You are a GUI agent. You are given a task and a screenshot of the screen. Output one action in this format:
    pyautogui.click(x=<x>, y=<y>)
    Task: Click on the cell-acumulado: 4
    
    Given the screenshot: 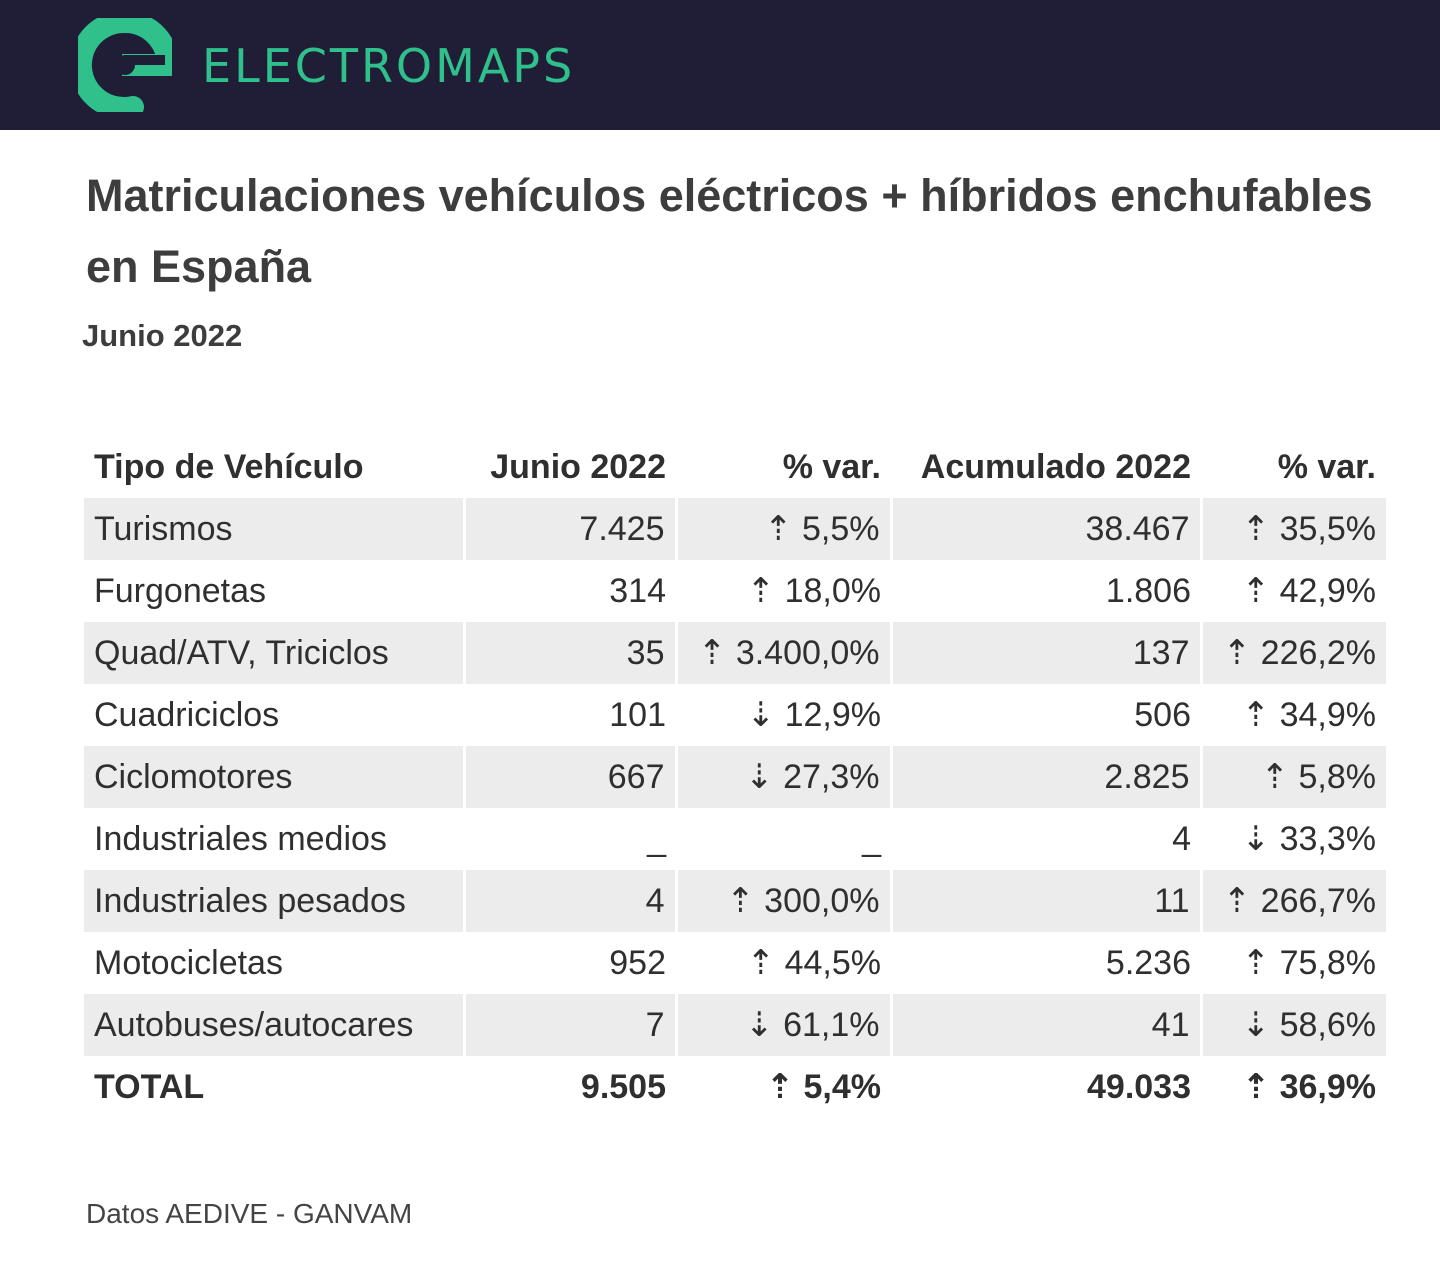 What is the action you would take?
    pyautogui.click(x=1181, y=838)
    